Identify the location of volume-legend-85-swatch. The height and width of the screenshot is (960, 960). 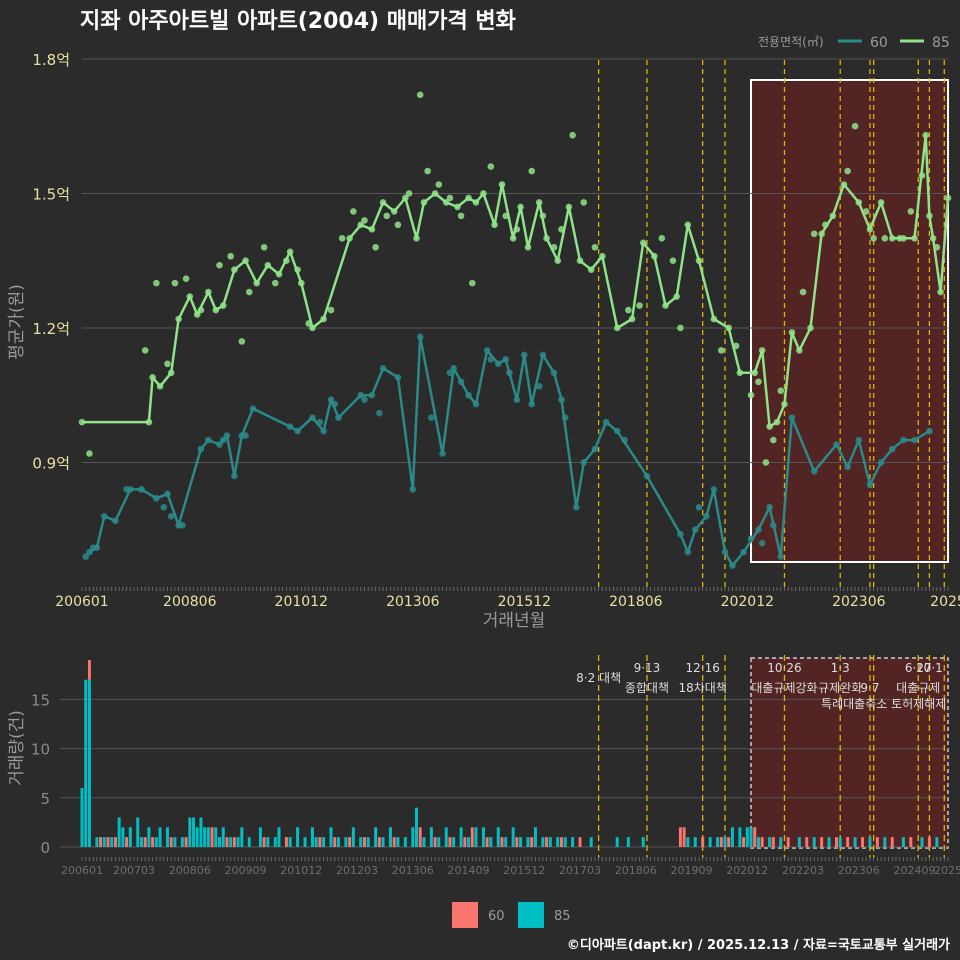
(531, 915).